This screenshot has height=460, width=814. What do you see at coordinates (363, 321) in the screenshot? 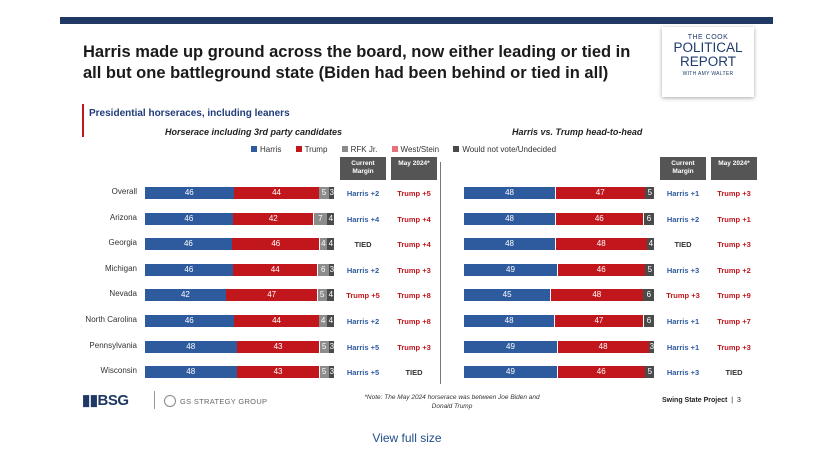
I see `current-margin-value: Harris +2` at bounding box center [363, 321].